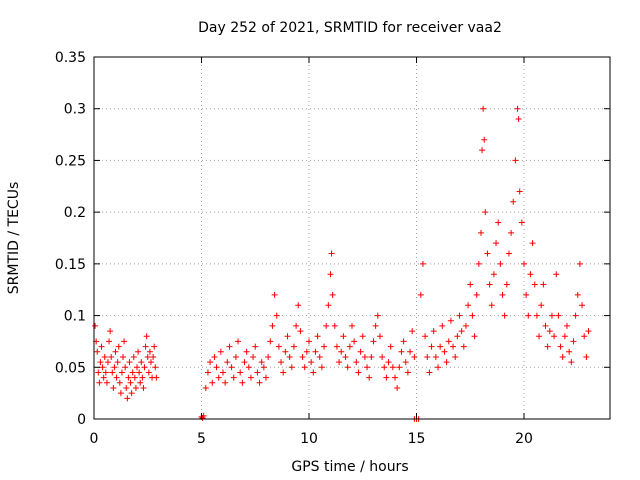 This screenshot has height=480, width=640. Describe the element at coordinates (75, 213) in the screenshot. I see `y-tick-label: 0.2` at that location.